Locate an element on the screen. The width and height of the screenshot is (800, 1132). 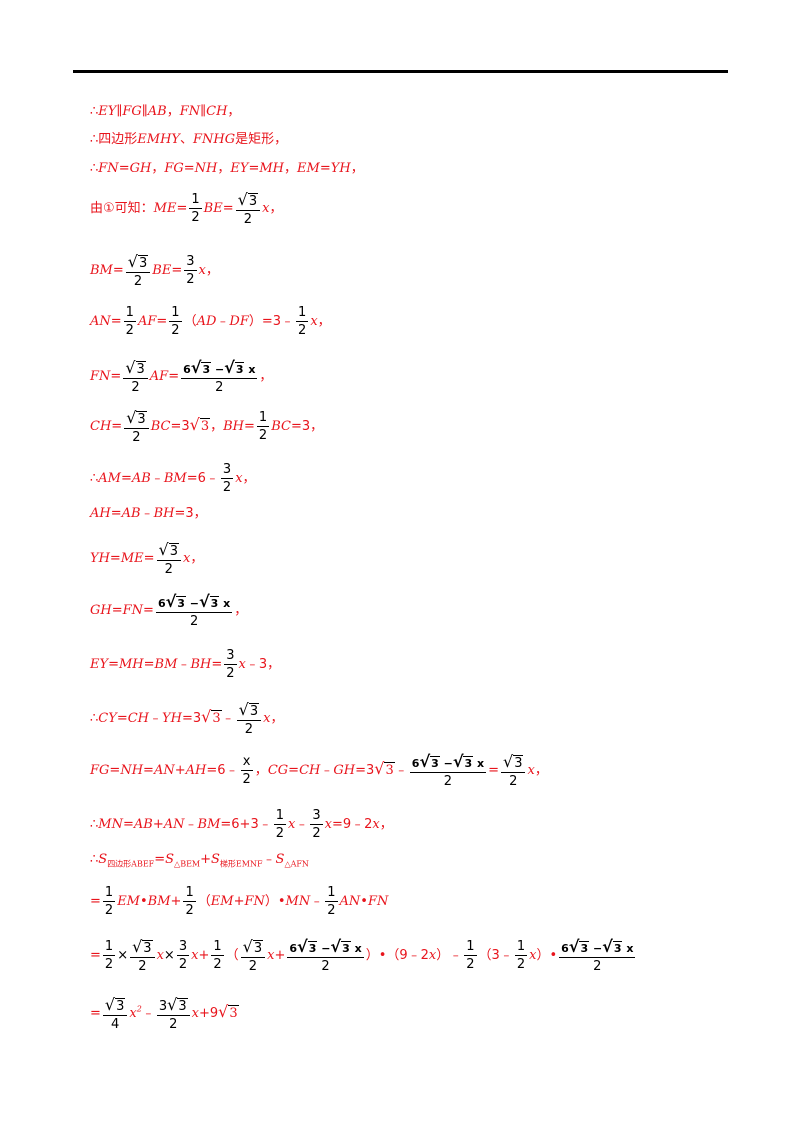
solution-line: ∴CY=CH﹣YH=3√3﹣ √3 2 x， is located at coordinates (187, 718).